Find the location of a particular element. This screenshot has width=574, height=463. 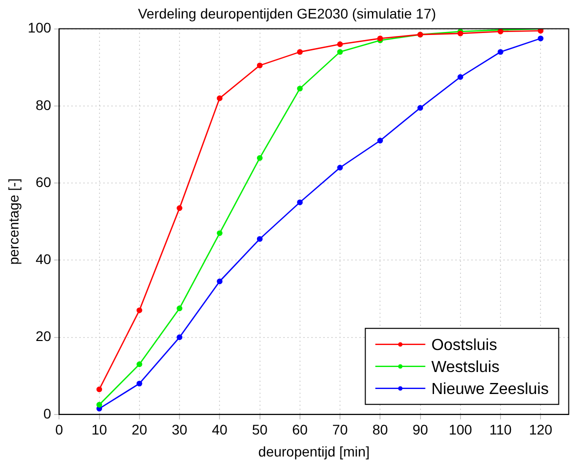

y-tick-label: 0 is located at coordinates (47, 413).